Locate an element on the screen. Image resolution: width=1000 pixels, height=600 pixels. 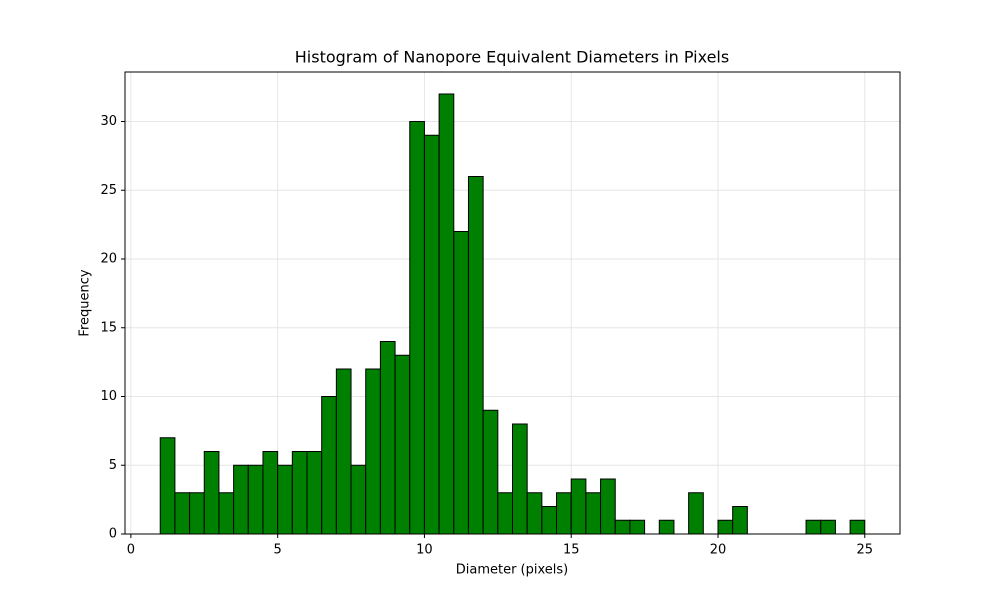
x-tick-label: 15 is located at coordinates (571, 550).